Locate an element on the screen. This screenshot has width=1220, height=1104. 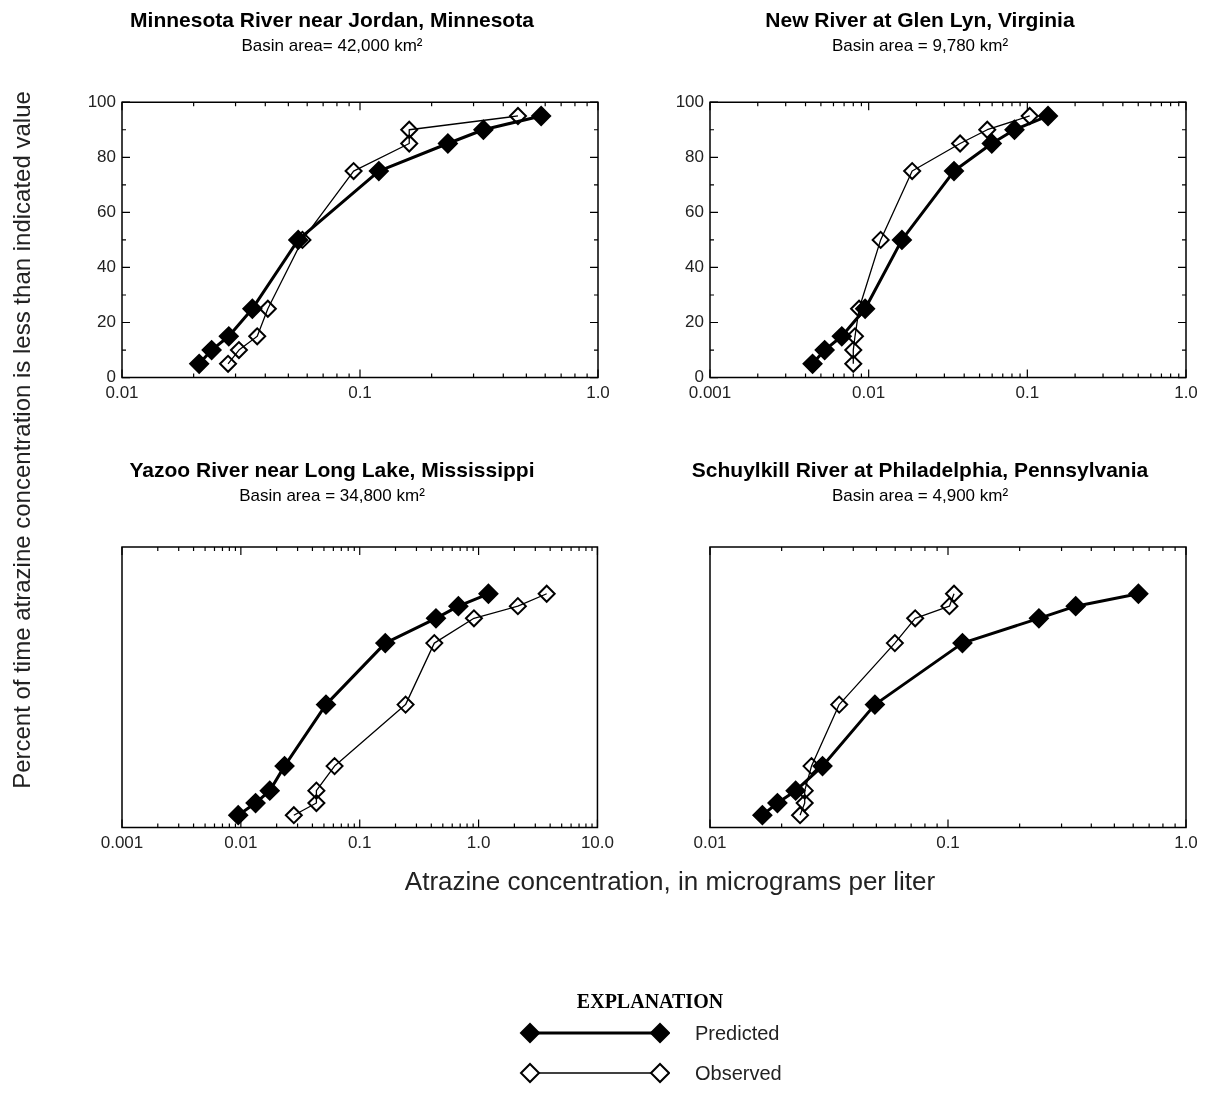
chart-subtitle: Basin area= 42,000 km² is located at coordinates (332, 46).